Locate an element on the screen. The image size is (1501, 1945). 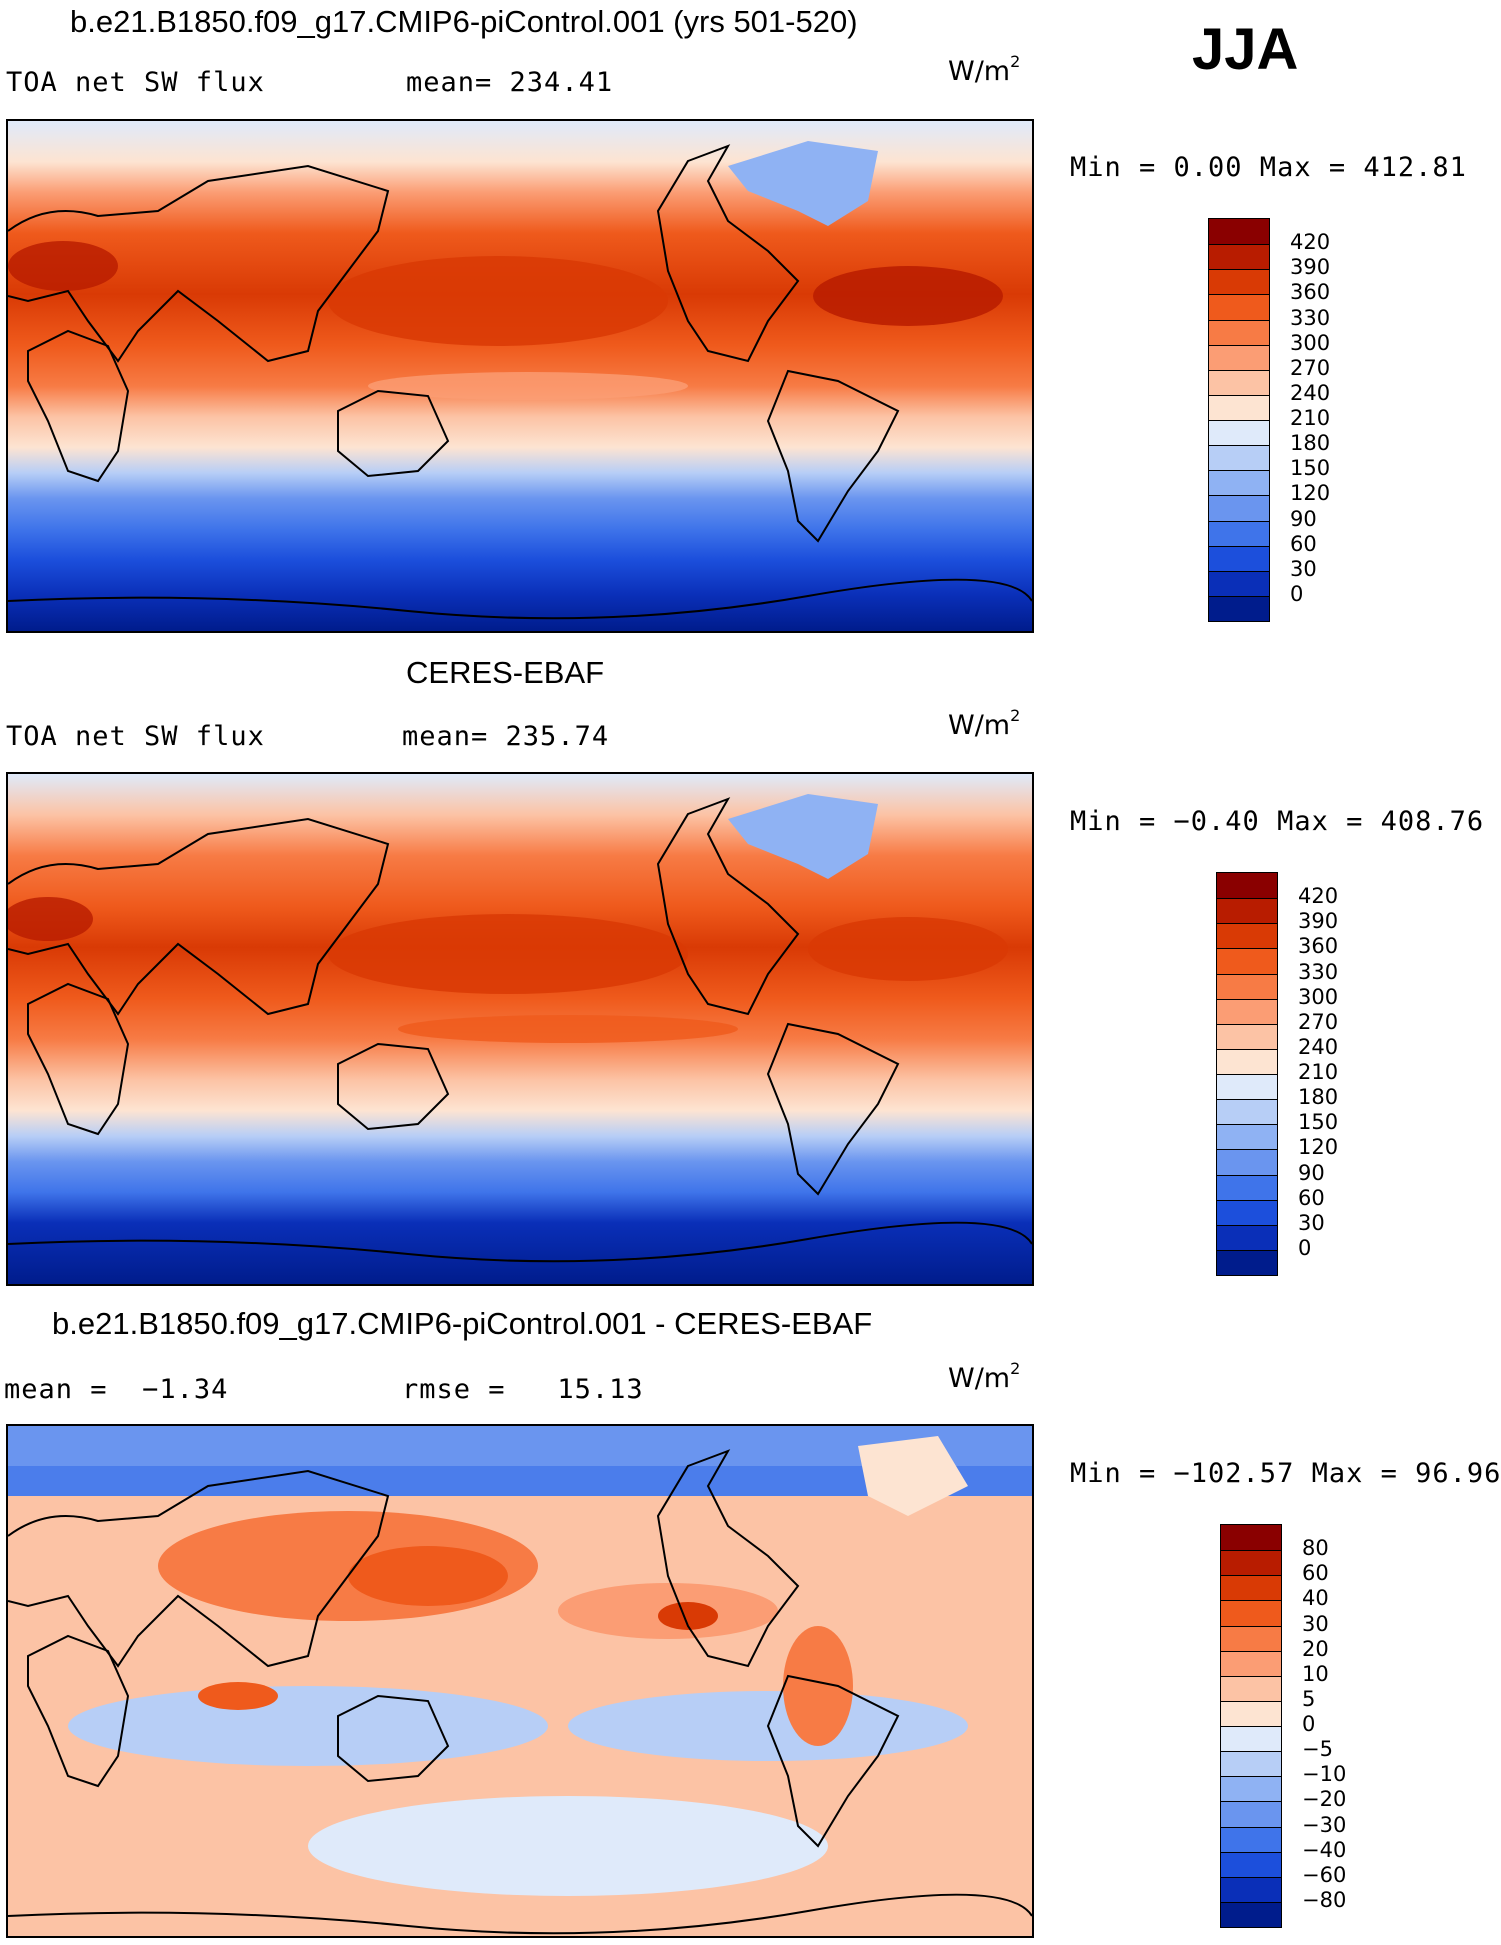
panel1-colorbar is located at coordinates (1239, 420).